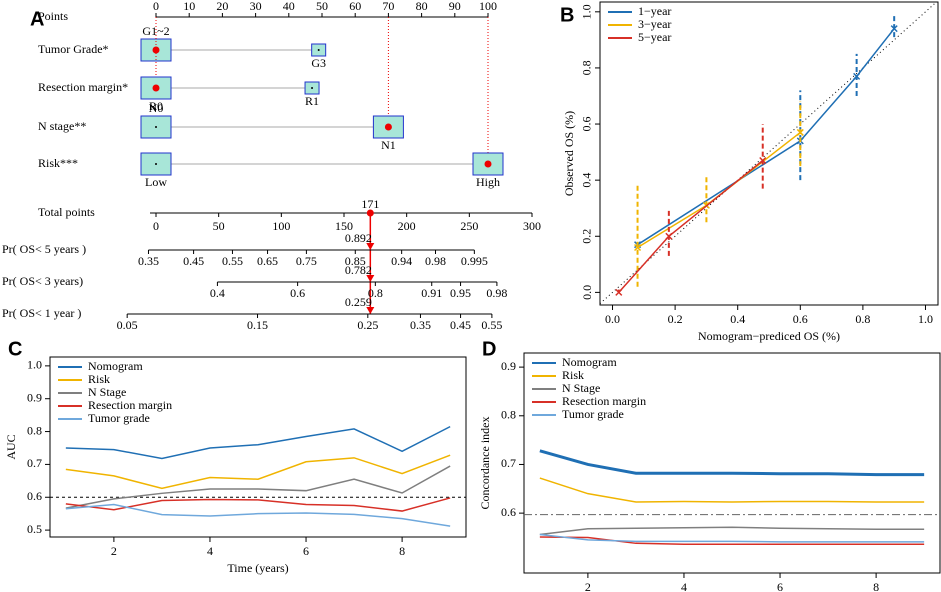 The height and width of the screenshot is (592, 941). I want to click on tick-label: 0.91, so click(431, 293).